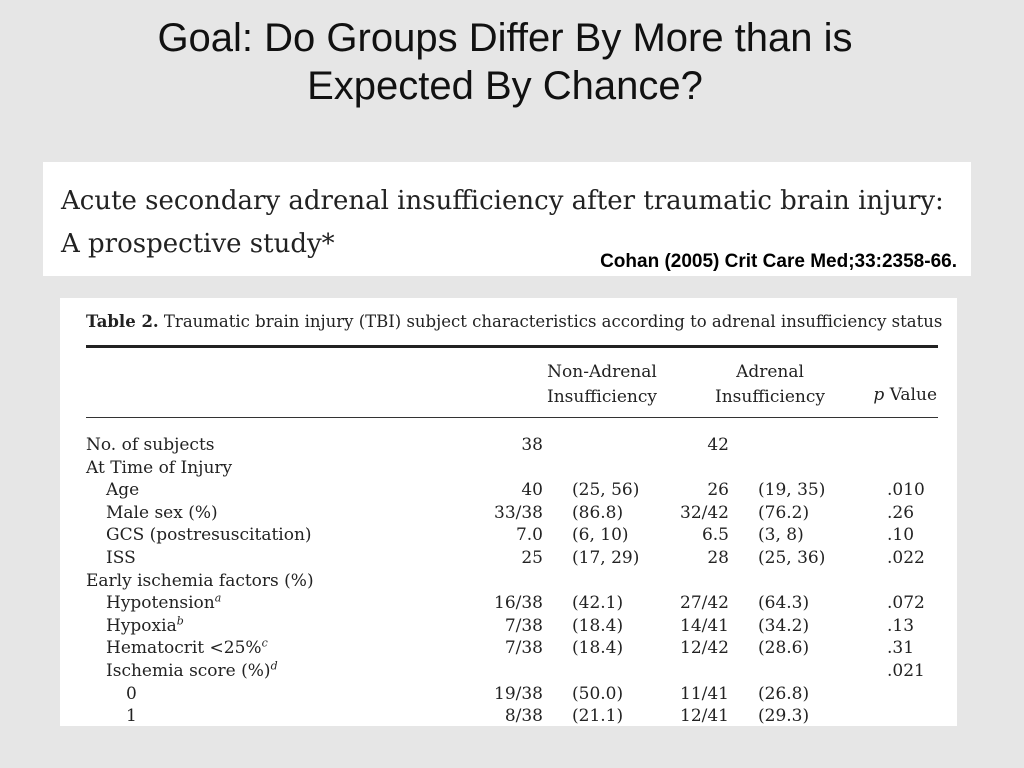  Describe the element at coordinates (770, 385) in the screenshot. I see `column-header-adrenal: Adrenal Insufficiency` at that location.